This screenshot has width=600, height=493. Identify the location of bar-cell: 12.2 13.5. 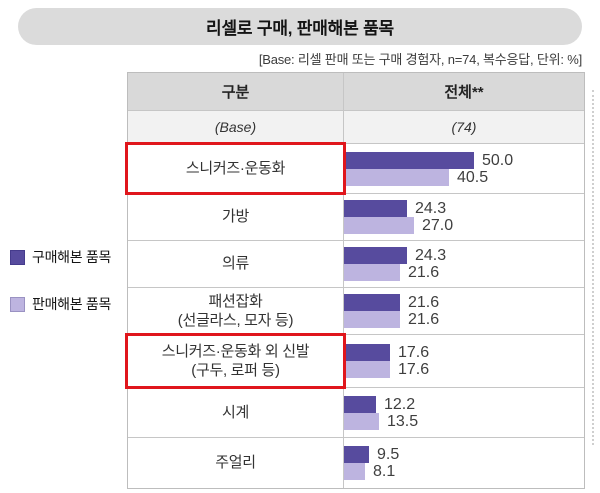
(464, 412).